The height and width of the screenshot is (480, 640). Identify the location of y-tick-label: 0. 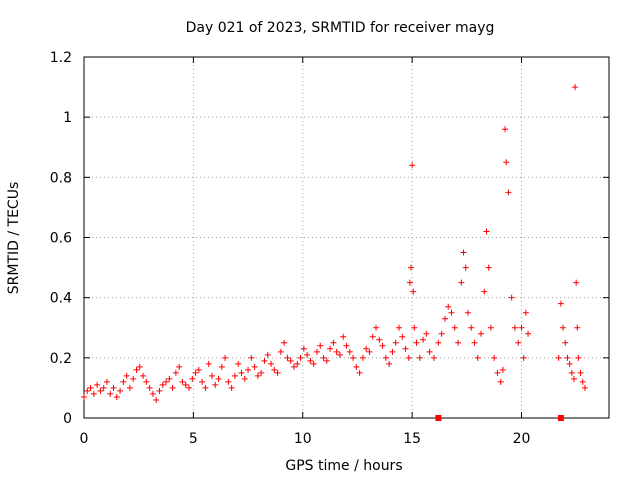
(67, 419).